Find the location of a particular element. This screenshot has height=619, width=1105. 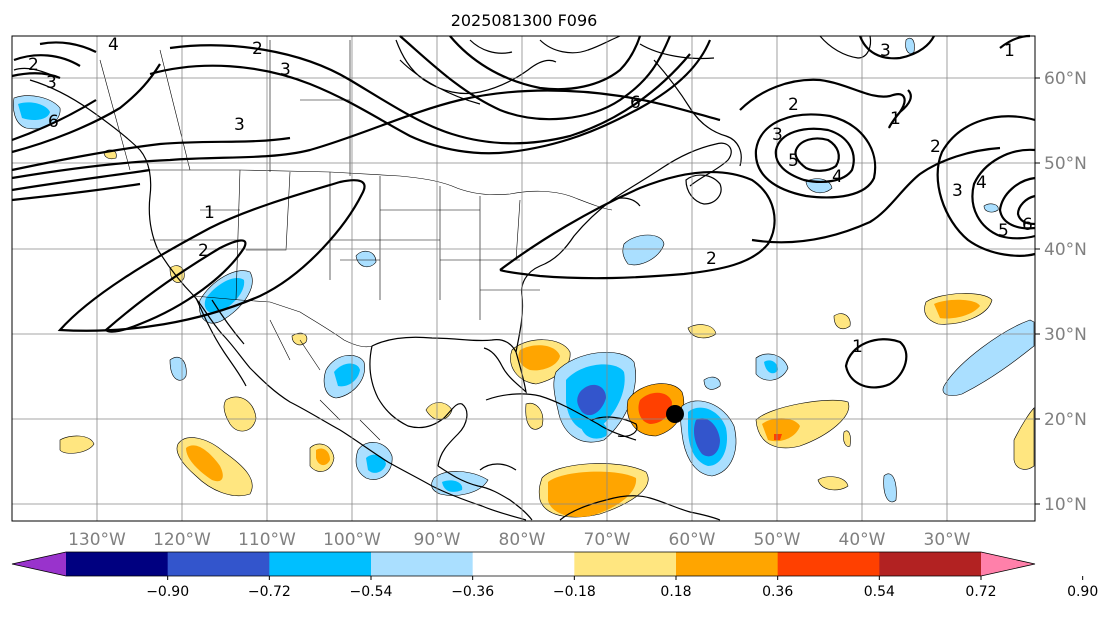

colorbar-tick-label: 0.36 is located at coordinates (777, 592).